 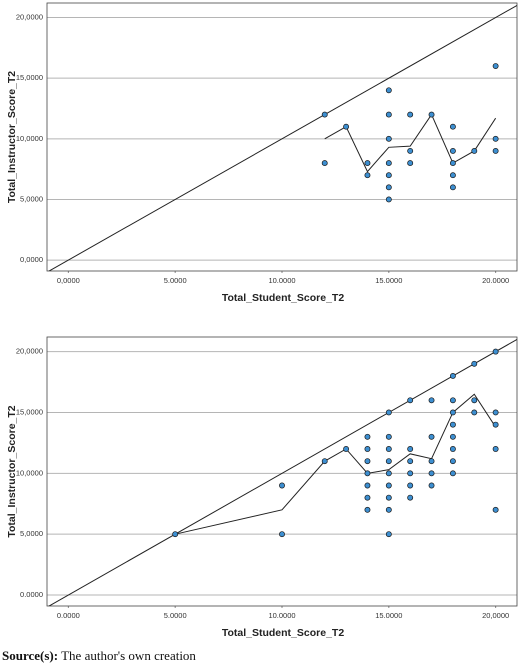 What do you see at coordinates (30, 655) in the screenshot?
I see `caption-label: Source(s):` at bounding box center [30, 655].